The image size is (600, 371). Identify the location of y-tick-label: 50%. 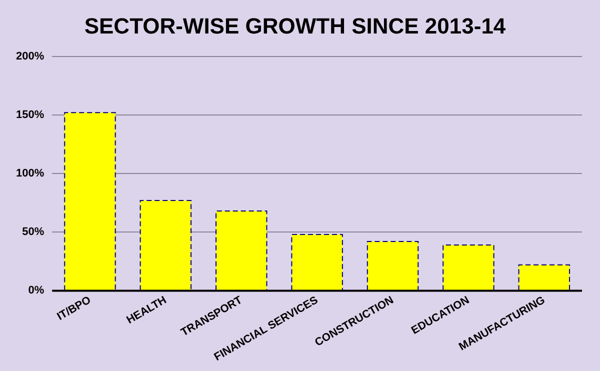
(33, 232).